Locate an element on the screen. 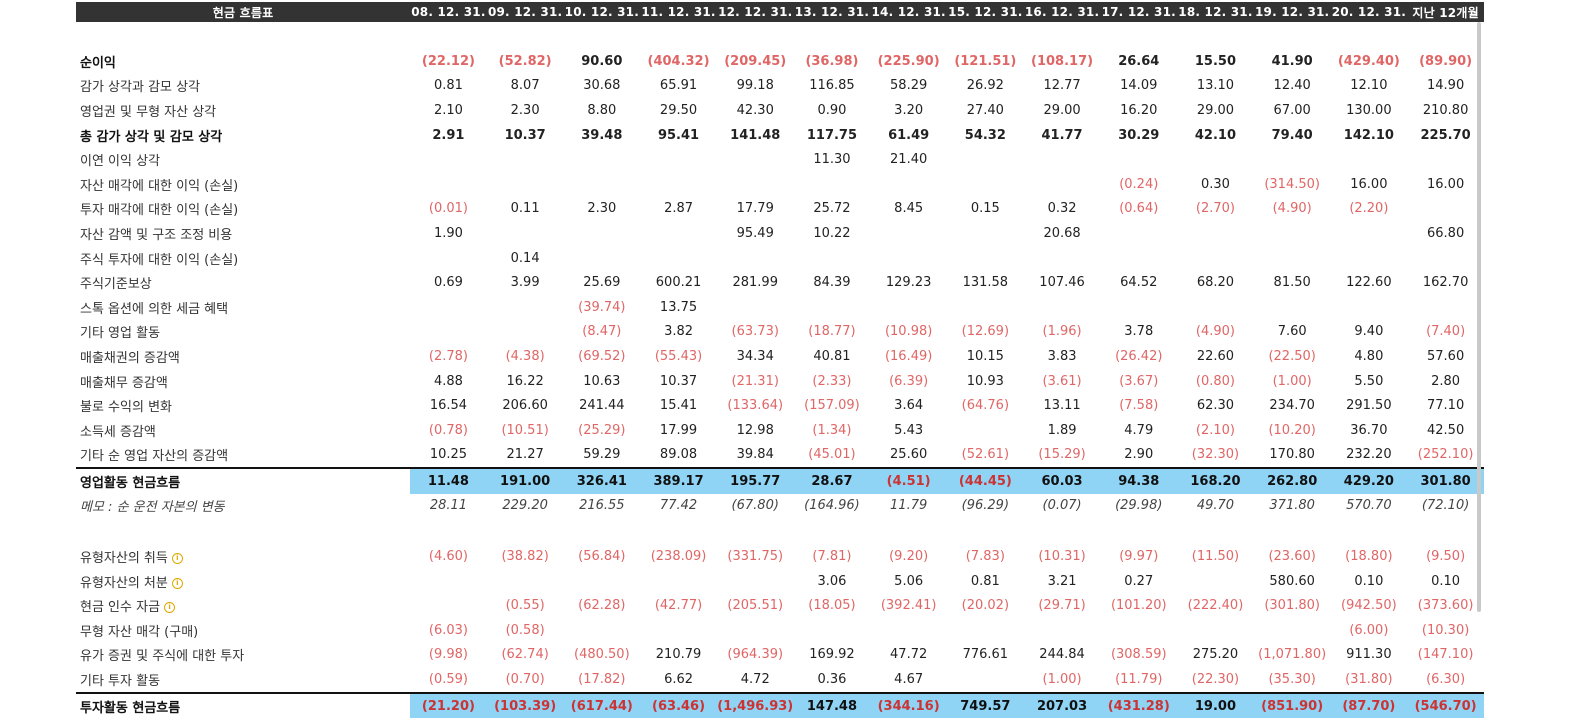 This screenshot has height=718, width=1596. value-cell: 25.60 is located at coordinates (909, 455).